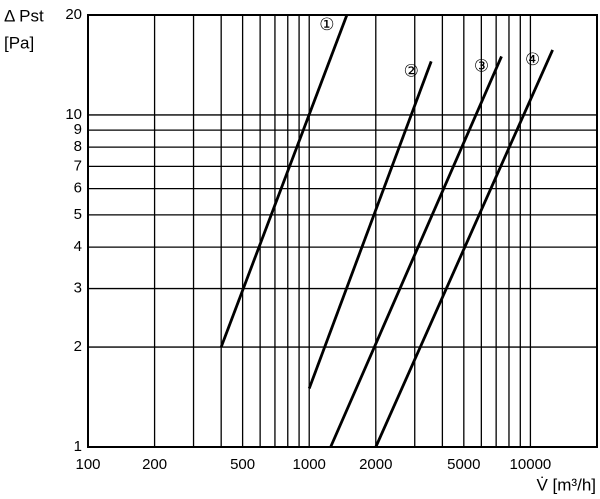 This screenshot has height=499, width=600. Describe the element at coordinates (78, 165) in the screenshot. I see `y-tick-label: 7` at that location.